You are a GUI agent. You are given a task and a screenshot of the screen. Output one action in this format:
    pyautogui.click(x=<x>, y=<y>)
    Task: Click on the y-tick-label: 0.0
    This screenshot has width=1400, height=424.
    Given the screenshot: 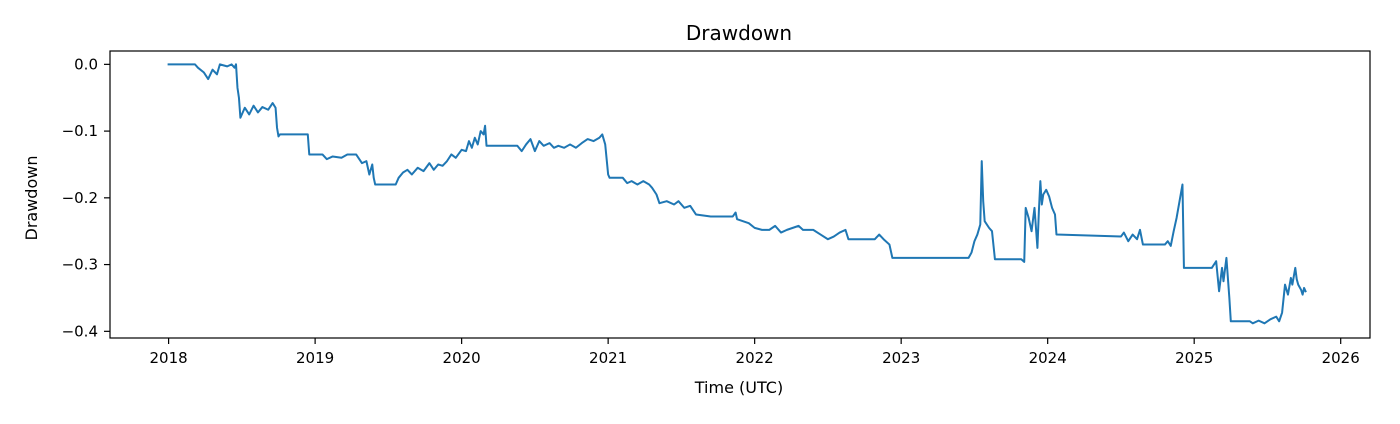 What is the action you would take?
    pyautogui.click(x=86, y=64)
    